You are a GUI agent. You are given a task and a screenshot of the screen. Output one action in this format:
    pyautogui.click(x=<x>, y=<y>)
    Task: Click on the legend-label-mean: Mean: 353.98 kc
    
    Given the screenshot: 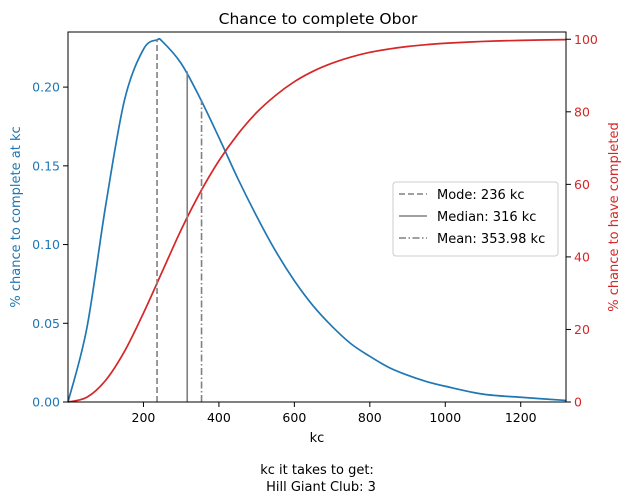 What is the action you would take?
    pyautogui.click(x=491, y=239)
    